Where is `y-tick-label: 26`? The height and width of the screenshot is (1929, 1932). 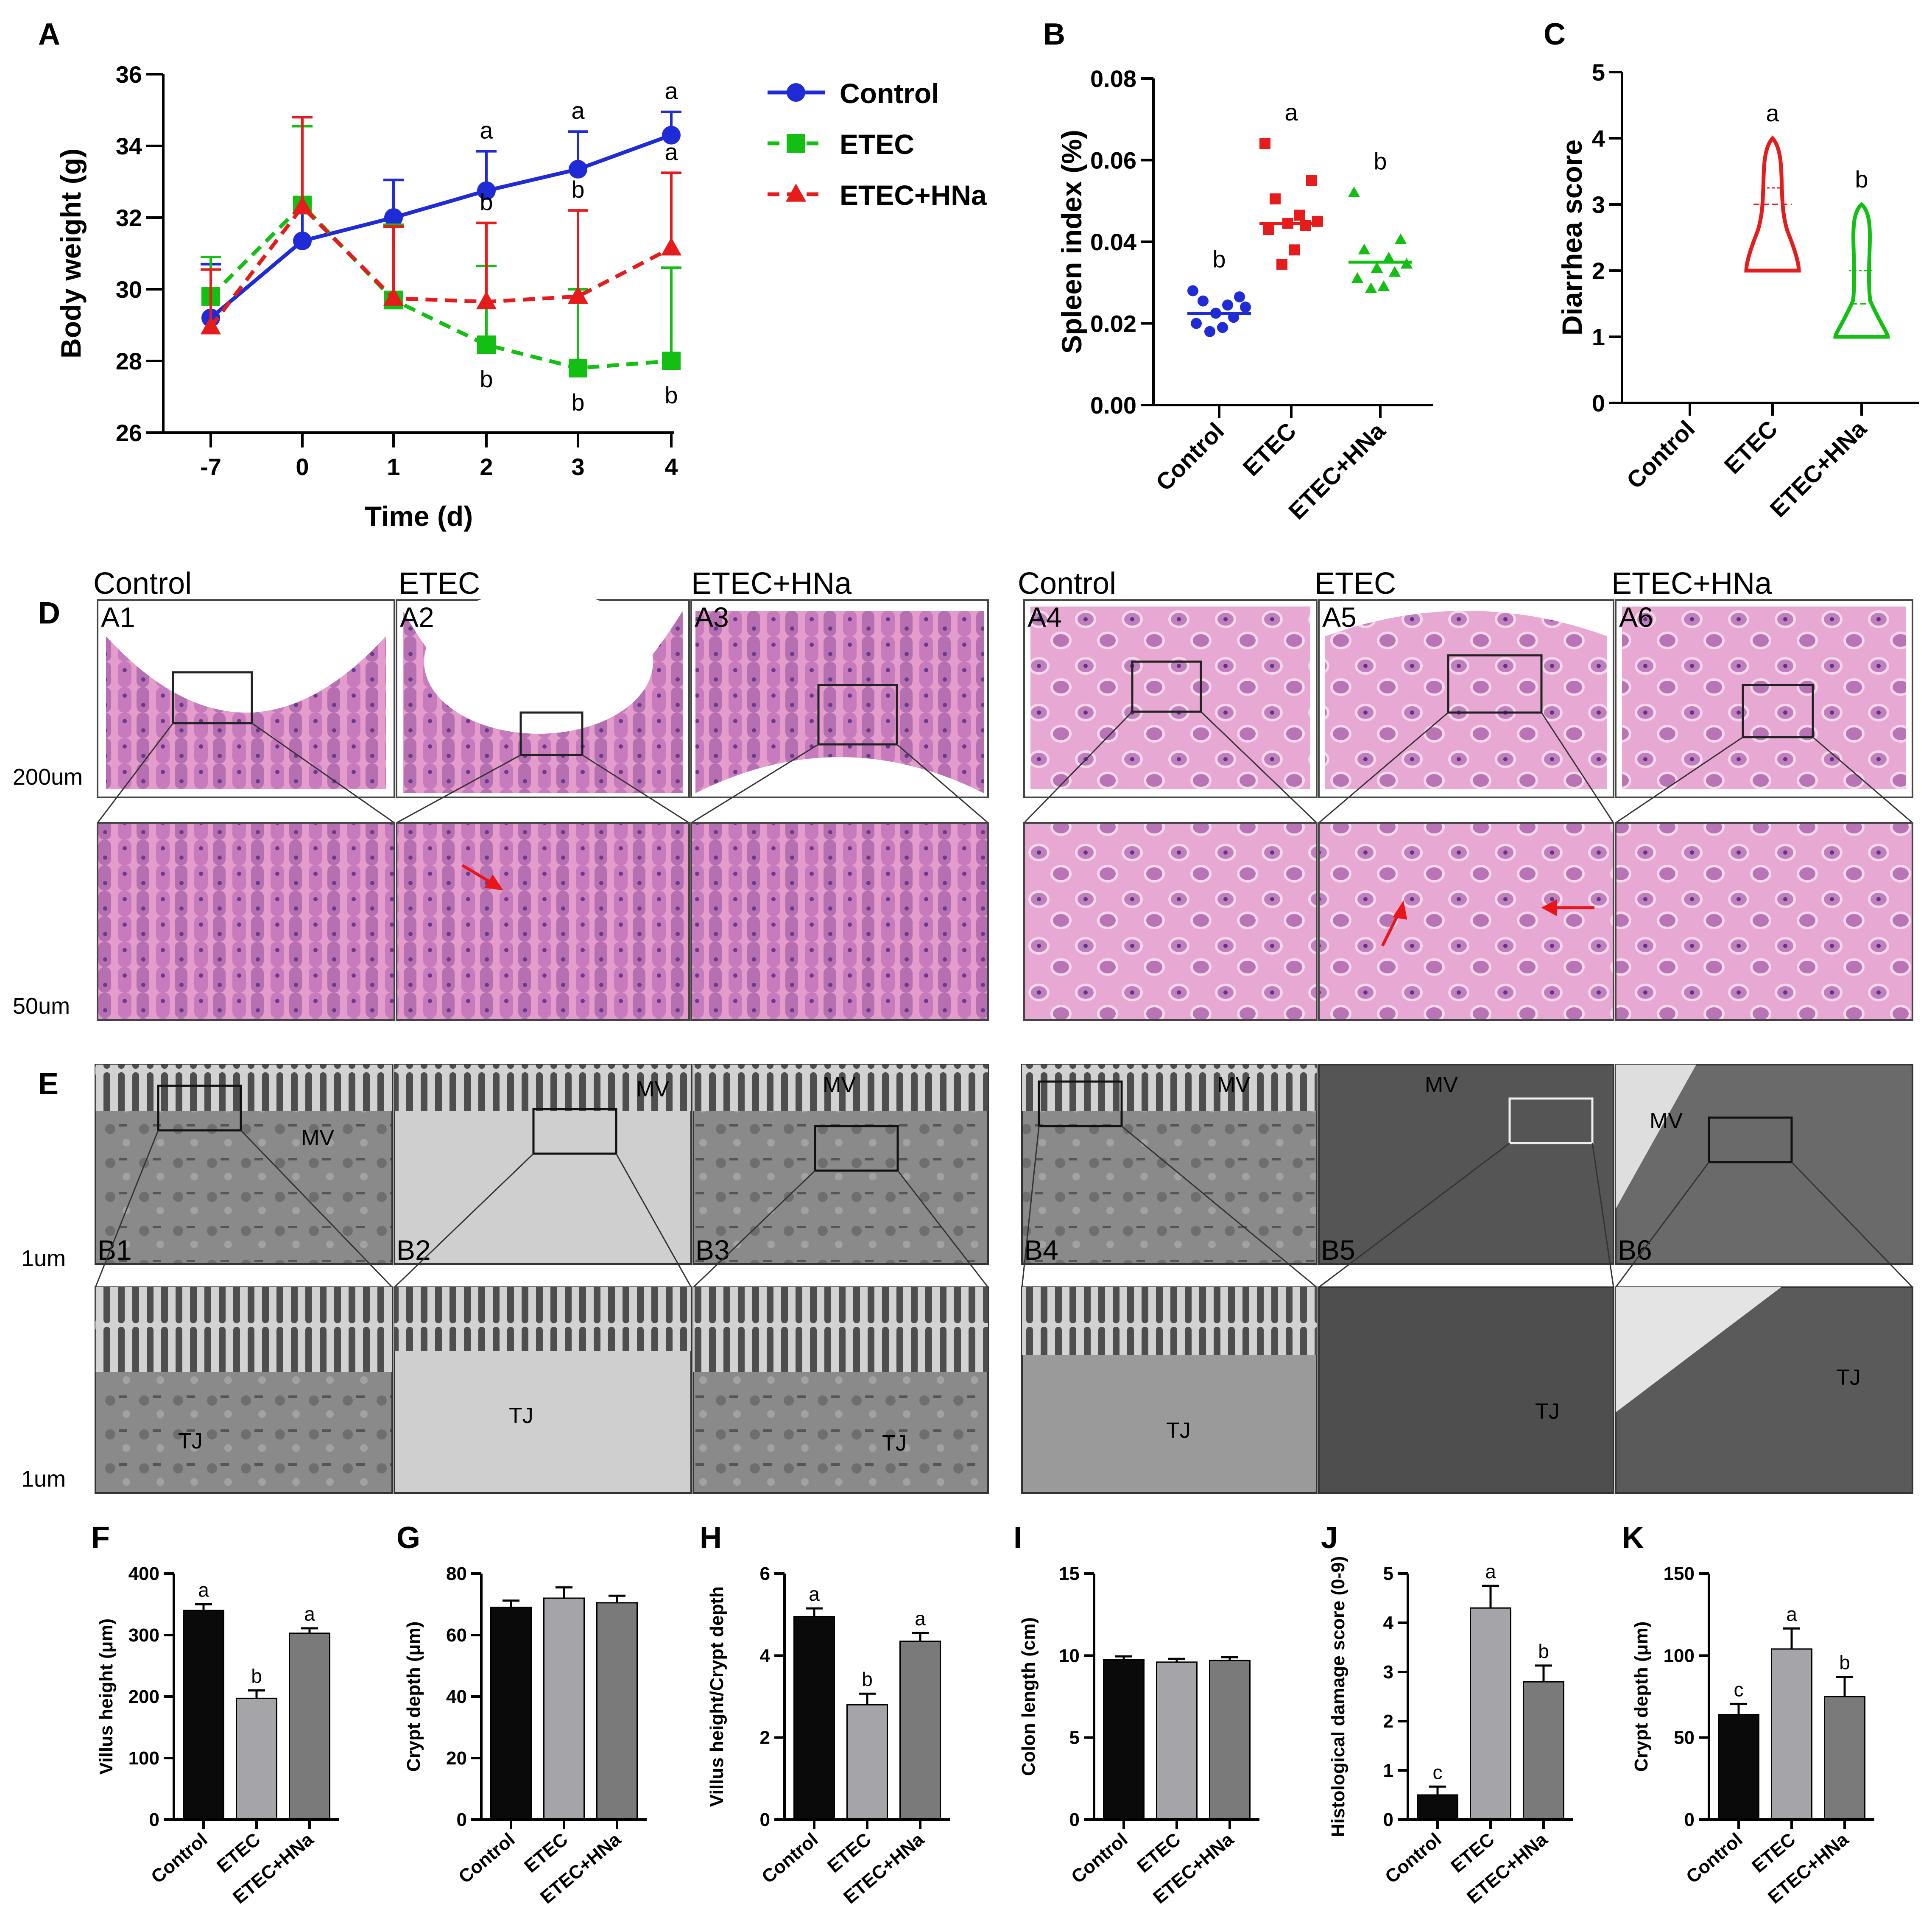
y-tick-label: 26 is located at coordinates (129, 432).